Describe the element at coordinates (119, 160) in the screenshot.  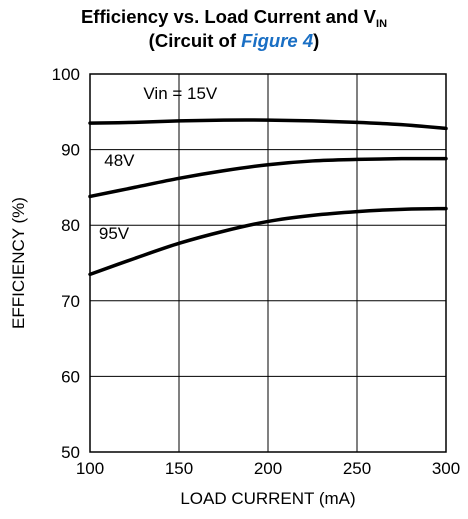
I see `series-label: 48V` at that location.